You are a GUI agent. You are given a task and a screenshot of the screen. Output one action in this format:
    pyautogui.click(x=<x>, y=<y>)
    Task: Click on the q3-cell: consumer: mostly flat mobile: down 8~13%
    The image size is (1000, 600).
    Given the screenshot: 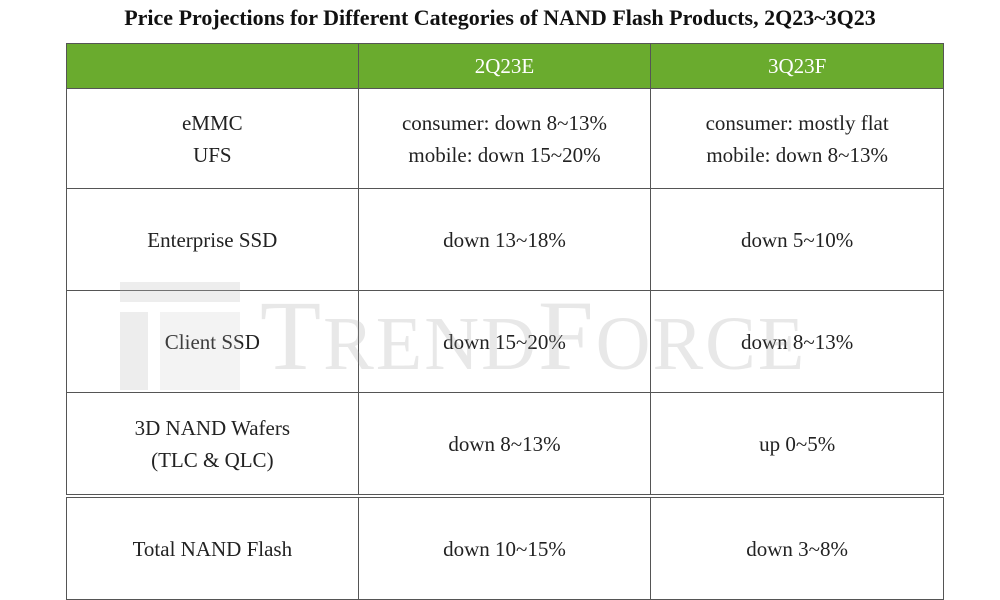 What is the action you would take?
    pyautogui.click(x=797, y=138)
    